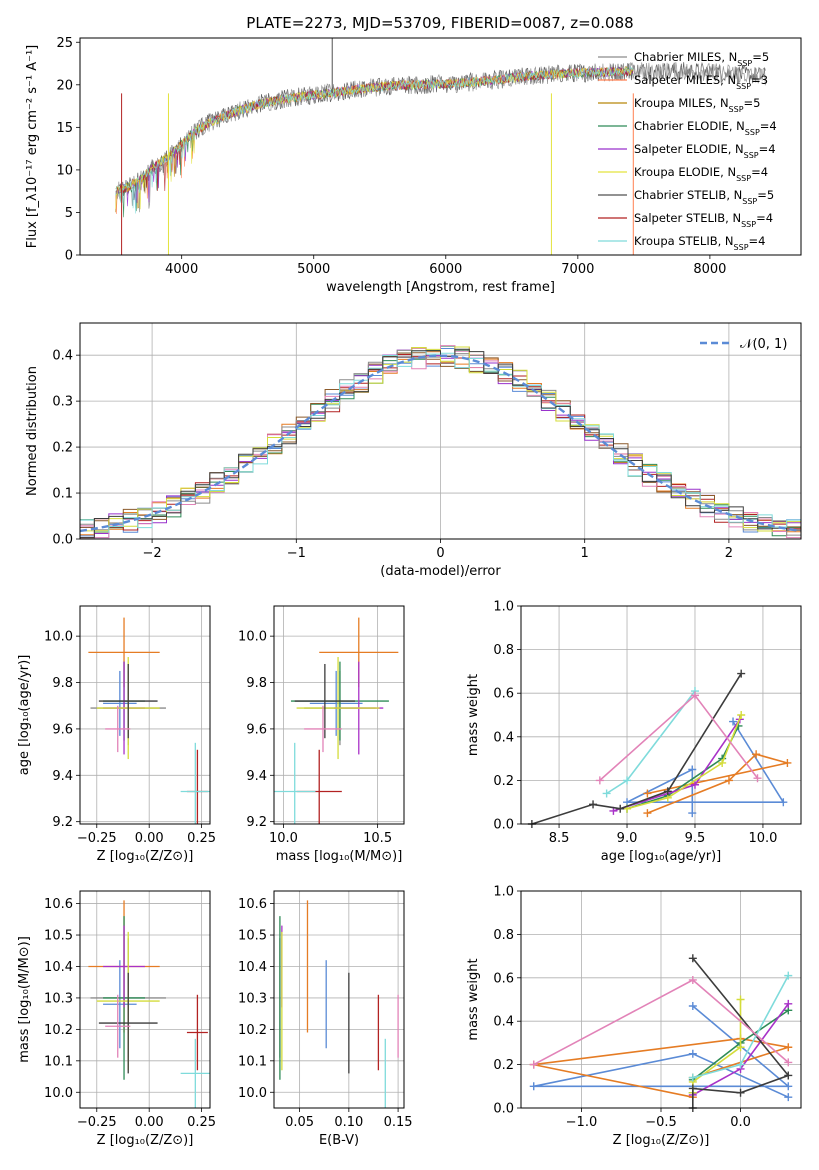 The image size is (819, 1170). What do you see at coordinates (503, 650) in the screenshot?
I see `y-tick-label: 0.8` at bounding box center [503, 650].